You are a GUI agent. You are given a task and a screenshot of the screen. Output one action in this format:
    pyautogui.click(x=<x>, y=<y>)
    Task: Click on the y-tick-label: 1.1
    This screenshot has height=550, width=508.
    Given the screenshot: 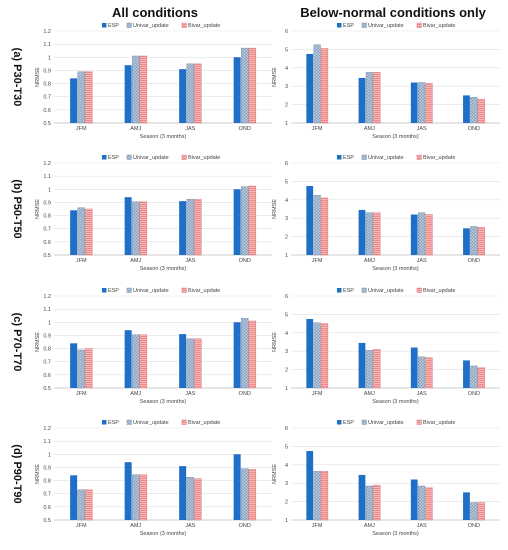 What is the action you would take?
    pyautogui.click(x=47, y=442)
    